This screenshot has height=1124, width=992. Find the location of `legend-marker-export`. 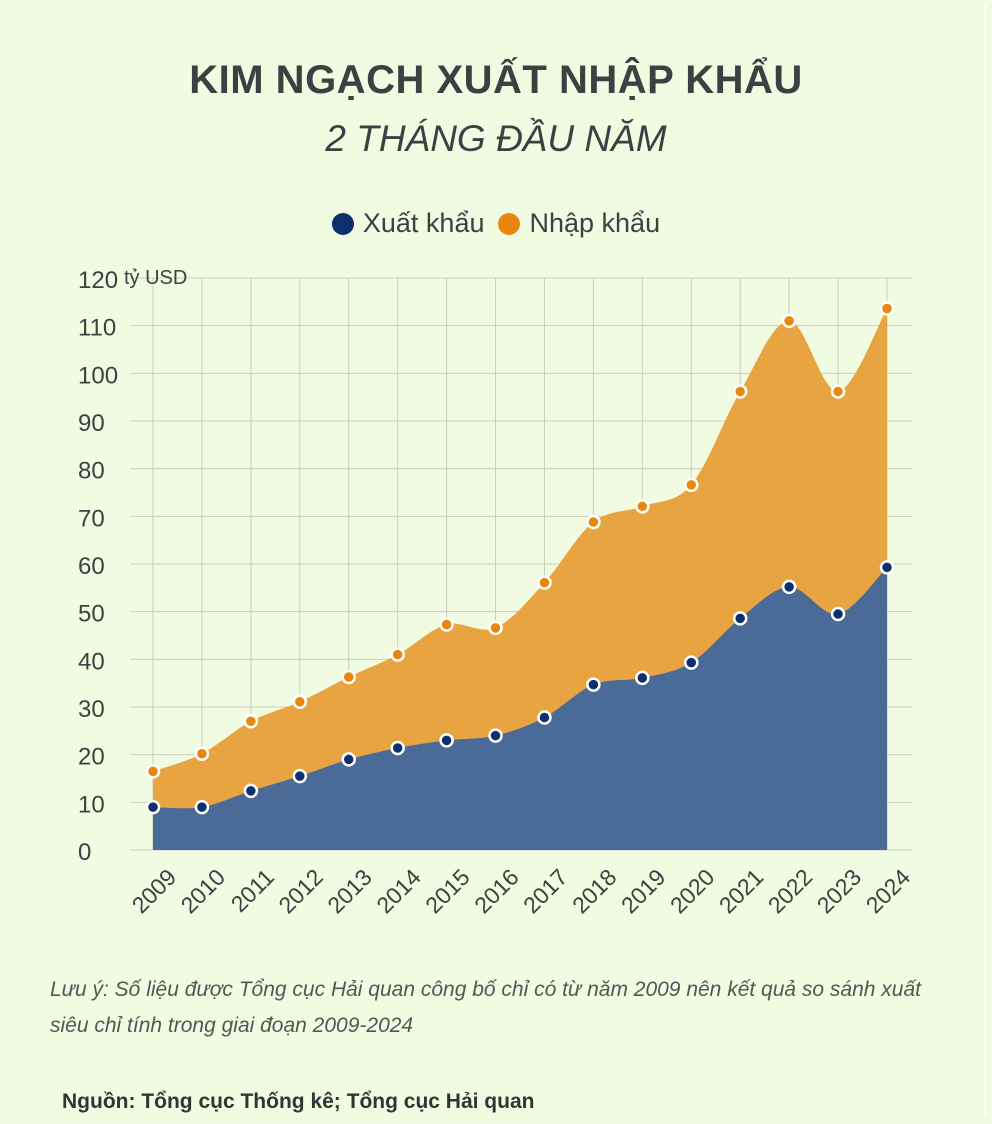

legend-marker-export is located at coordinates (342, 223).